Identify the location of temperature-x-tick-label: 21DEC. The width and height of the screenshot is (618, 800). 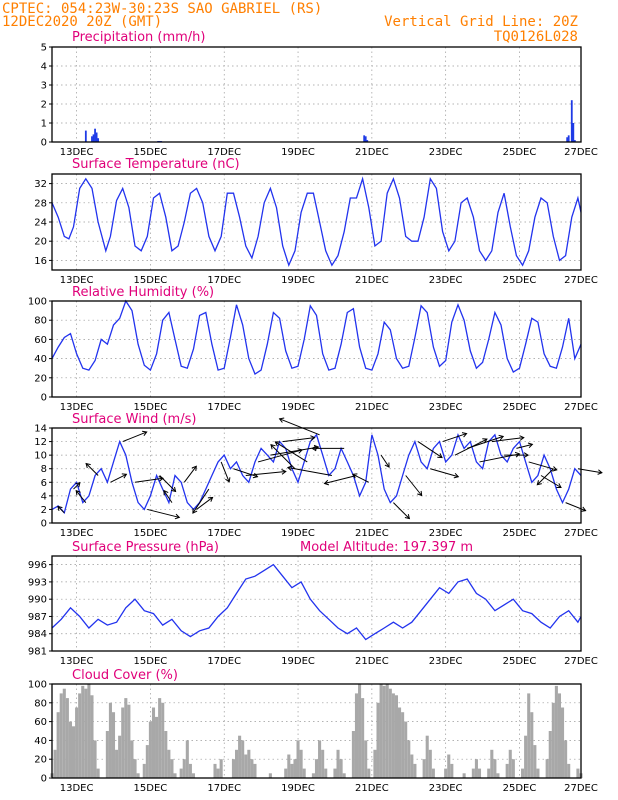
(372, 280).